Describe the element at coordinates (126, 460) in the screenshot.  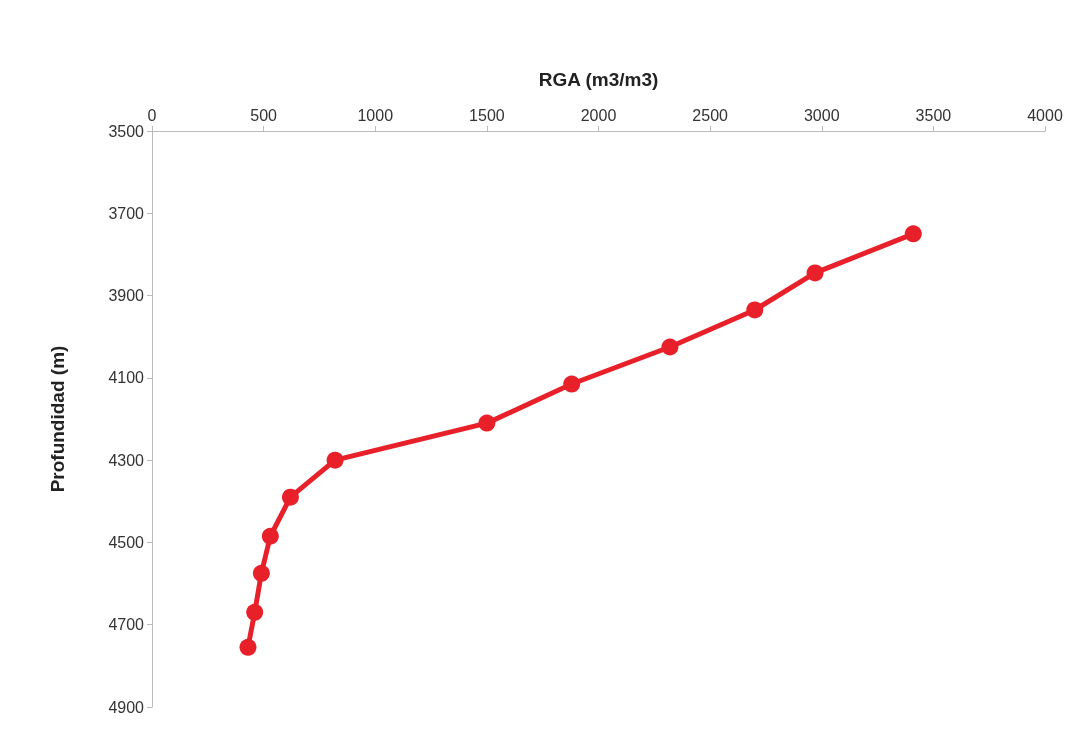
I see `y-tick-label: 4300` at that location.